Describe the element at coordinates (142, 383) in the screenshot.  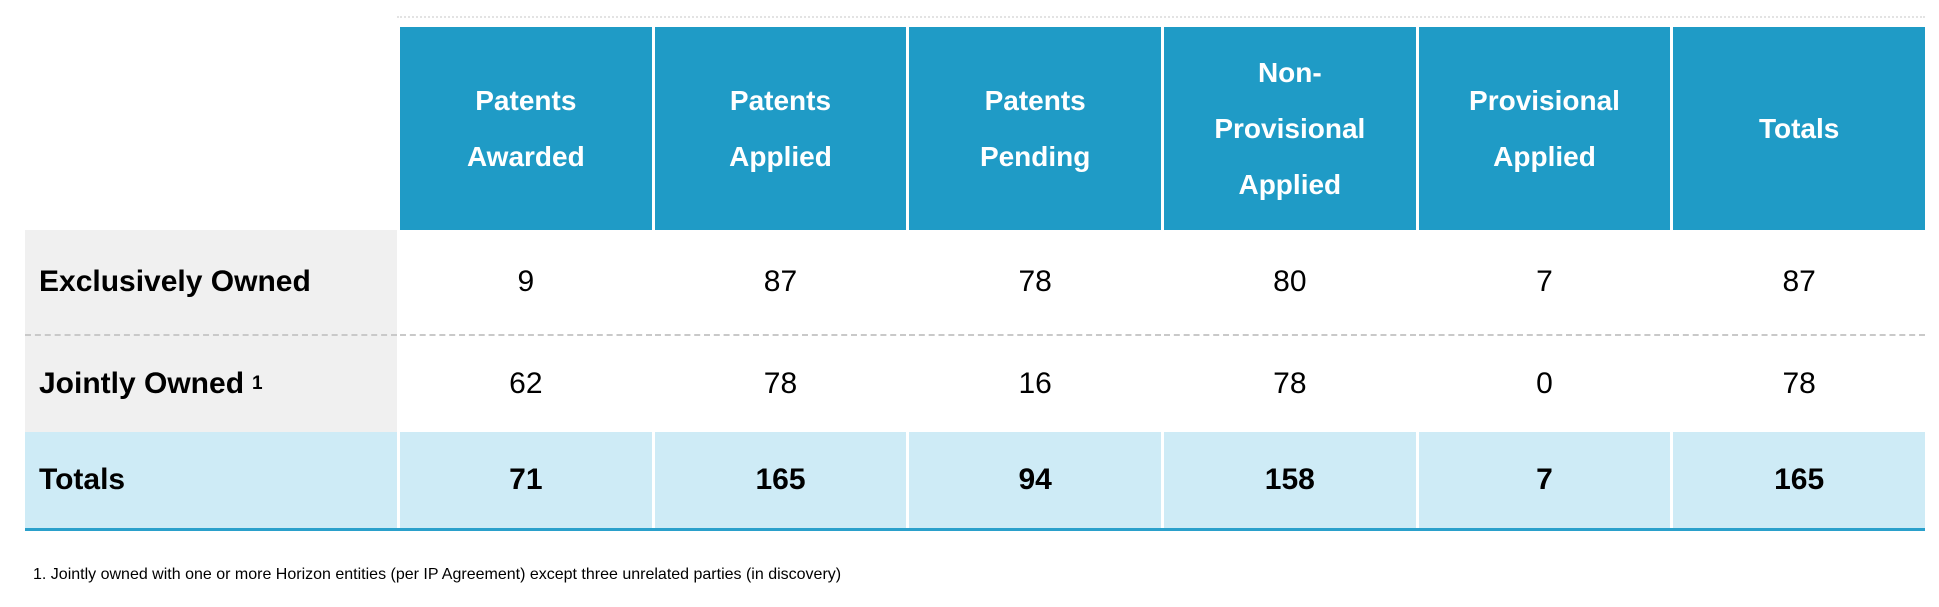
I see `row-label-text: Jointly Owned` at that location.